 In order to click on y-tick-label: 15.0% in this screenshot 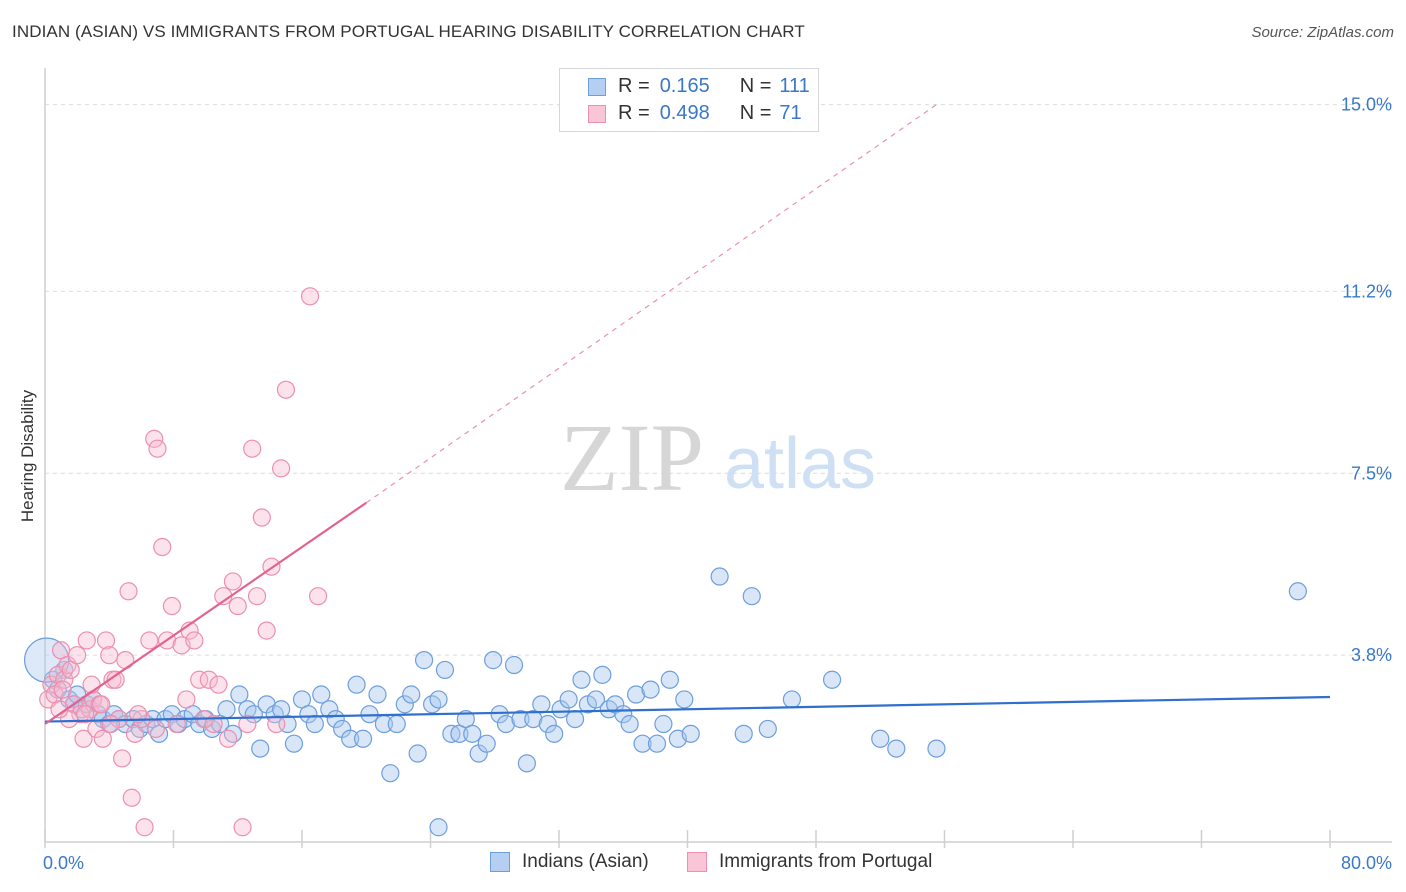, I will do `click(1366, 105)`.